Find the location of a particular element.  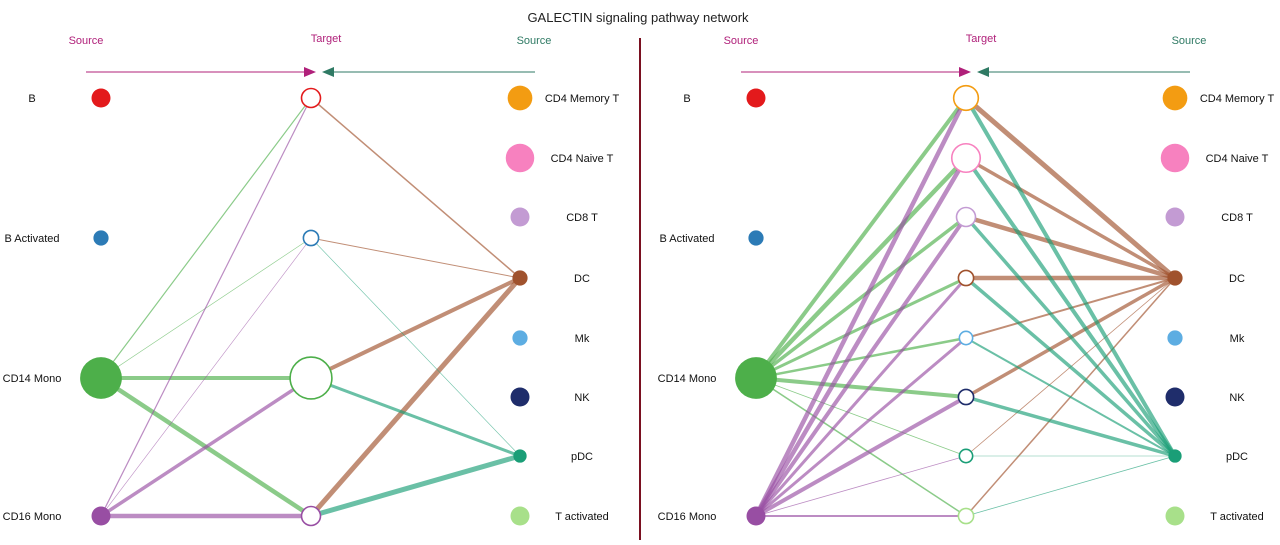

target-node-cd4-naive-t is located at coordinates (966, 158).